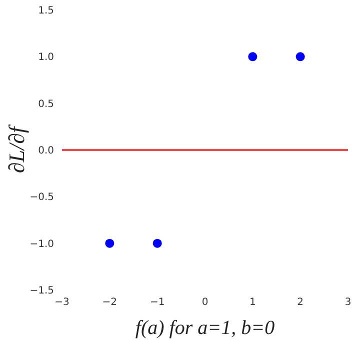 This screenshot has height=344, width=357. What do you see at coordinates (46, 104) in the screenshot?
I see `y-tick-label: 0.5` at bounding box center [46, 104].